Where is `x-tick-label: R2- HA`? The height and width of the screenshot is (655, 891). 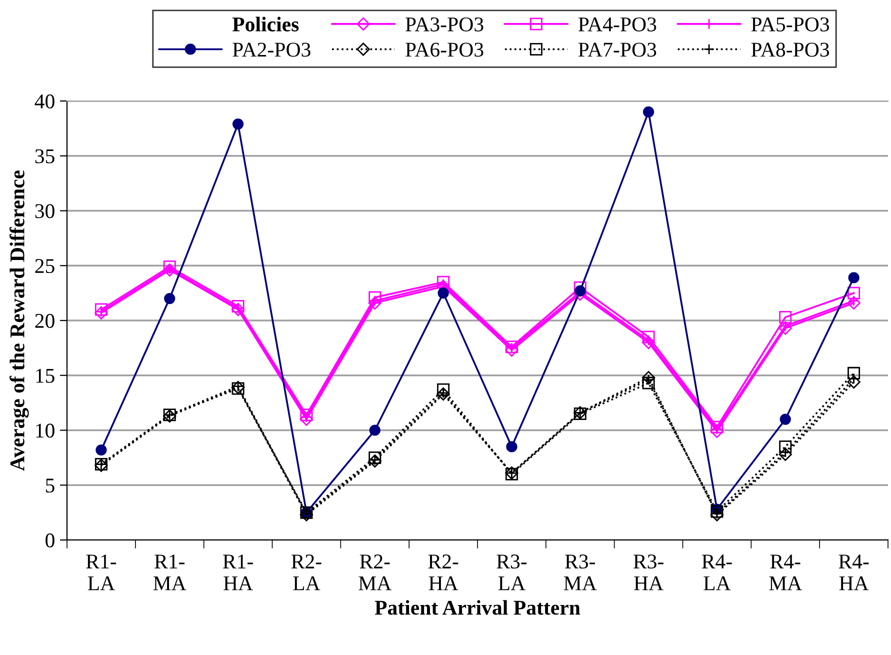 x-tick-label: R2- HA is located at coordinates (443, 572).